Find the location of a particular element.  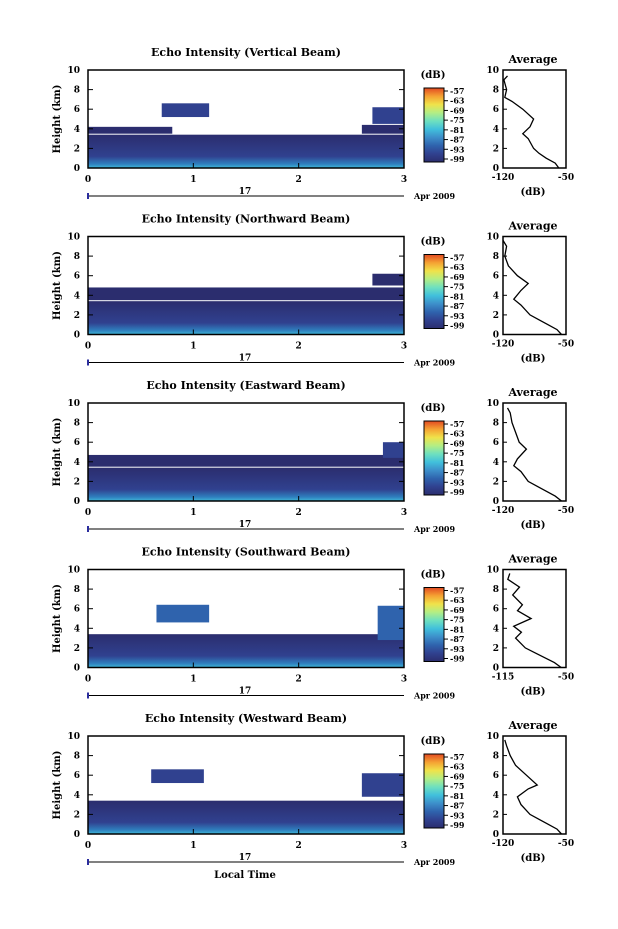

average-x-tick-label: -120 is located at coordinates (503, 345).